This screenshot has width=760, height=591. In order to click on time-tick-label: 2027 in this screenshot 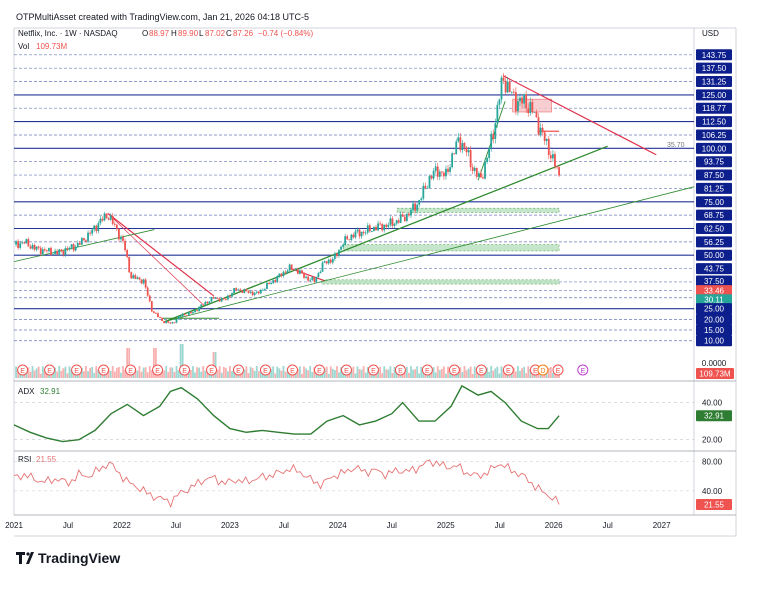, I will do `click(662, 525)`.